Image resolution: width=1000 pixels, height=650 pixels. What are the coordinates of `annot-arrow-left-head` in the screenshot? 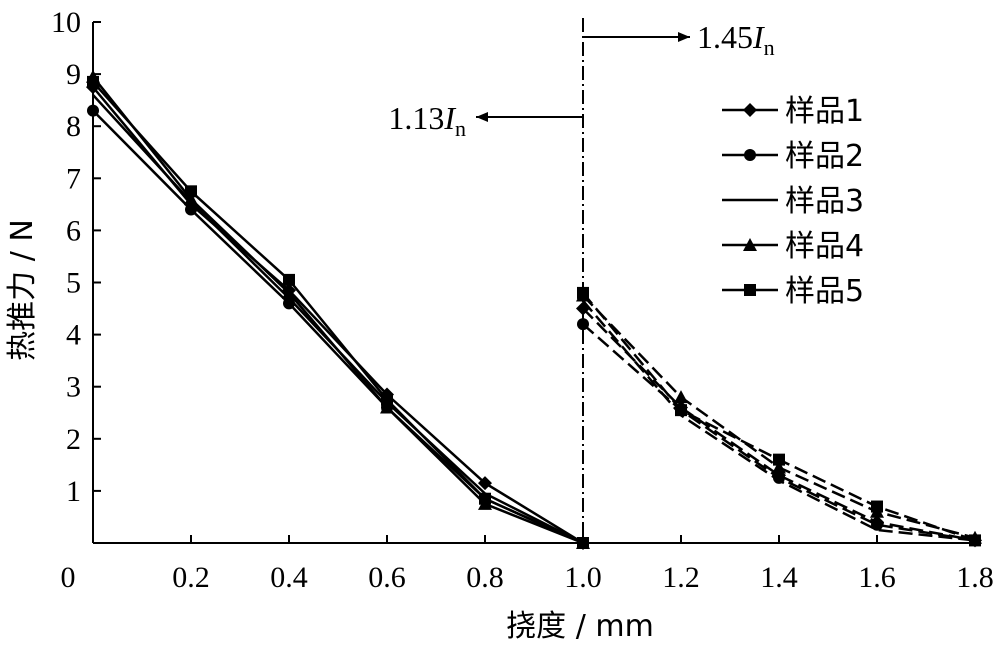 It's located at (482, 117).